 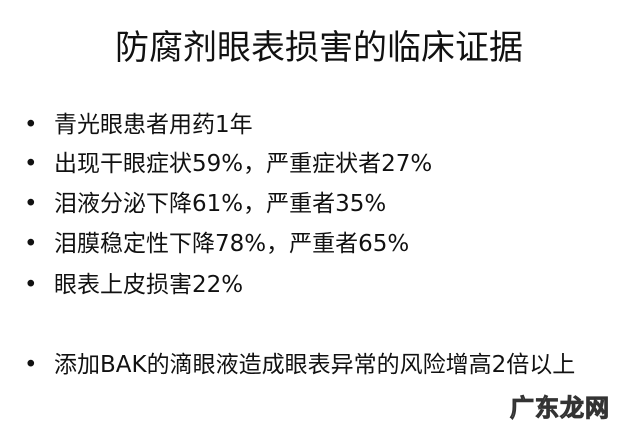 I want to click on bullet-text: 青光眼患者用药1年, so click(x=153, y=125).